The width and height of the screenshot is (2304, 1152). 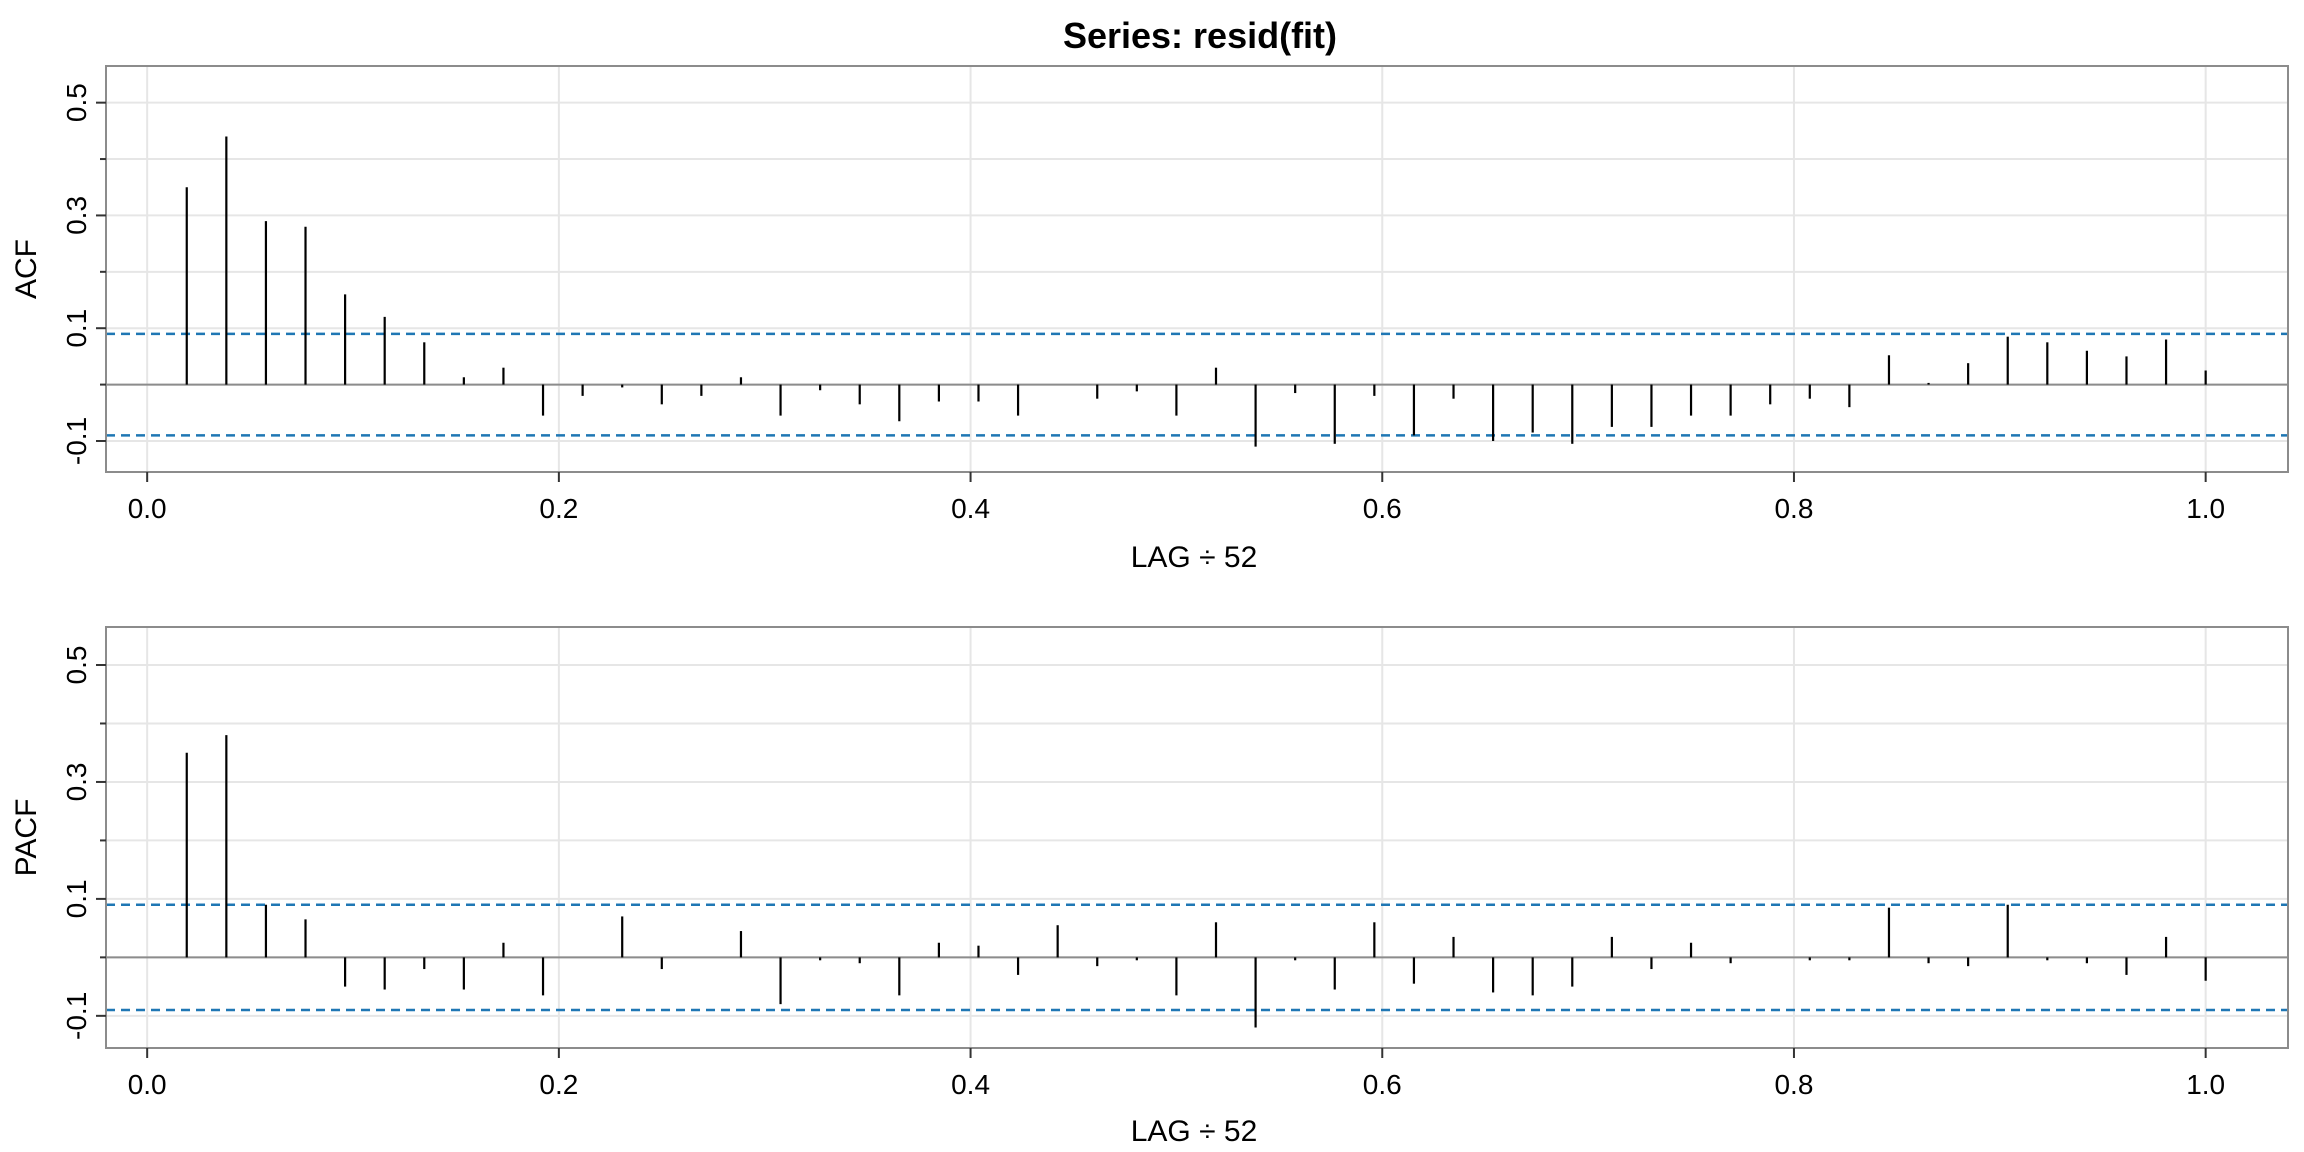 What do you see at coordinates (26, 269) in the screenshot?
I see `acf-y-axis-label: ACF` at bounding box center [26, 269].